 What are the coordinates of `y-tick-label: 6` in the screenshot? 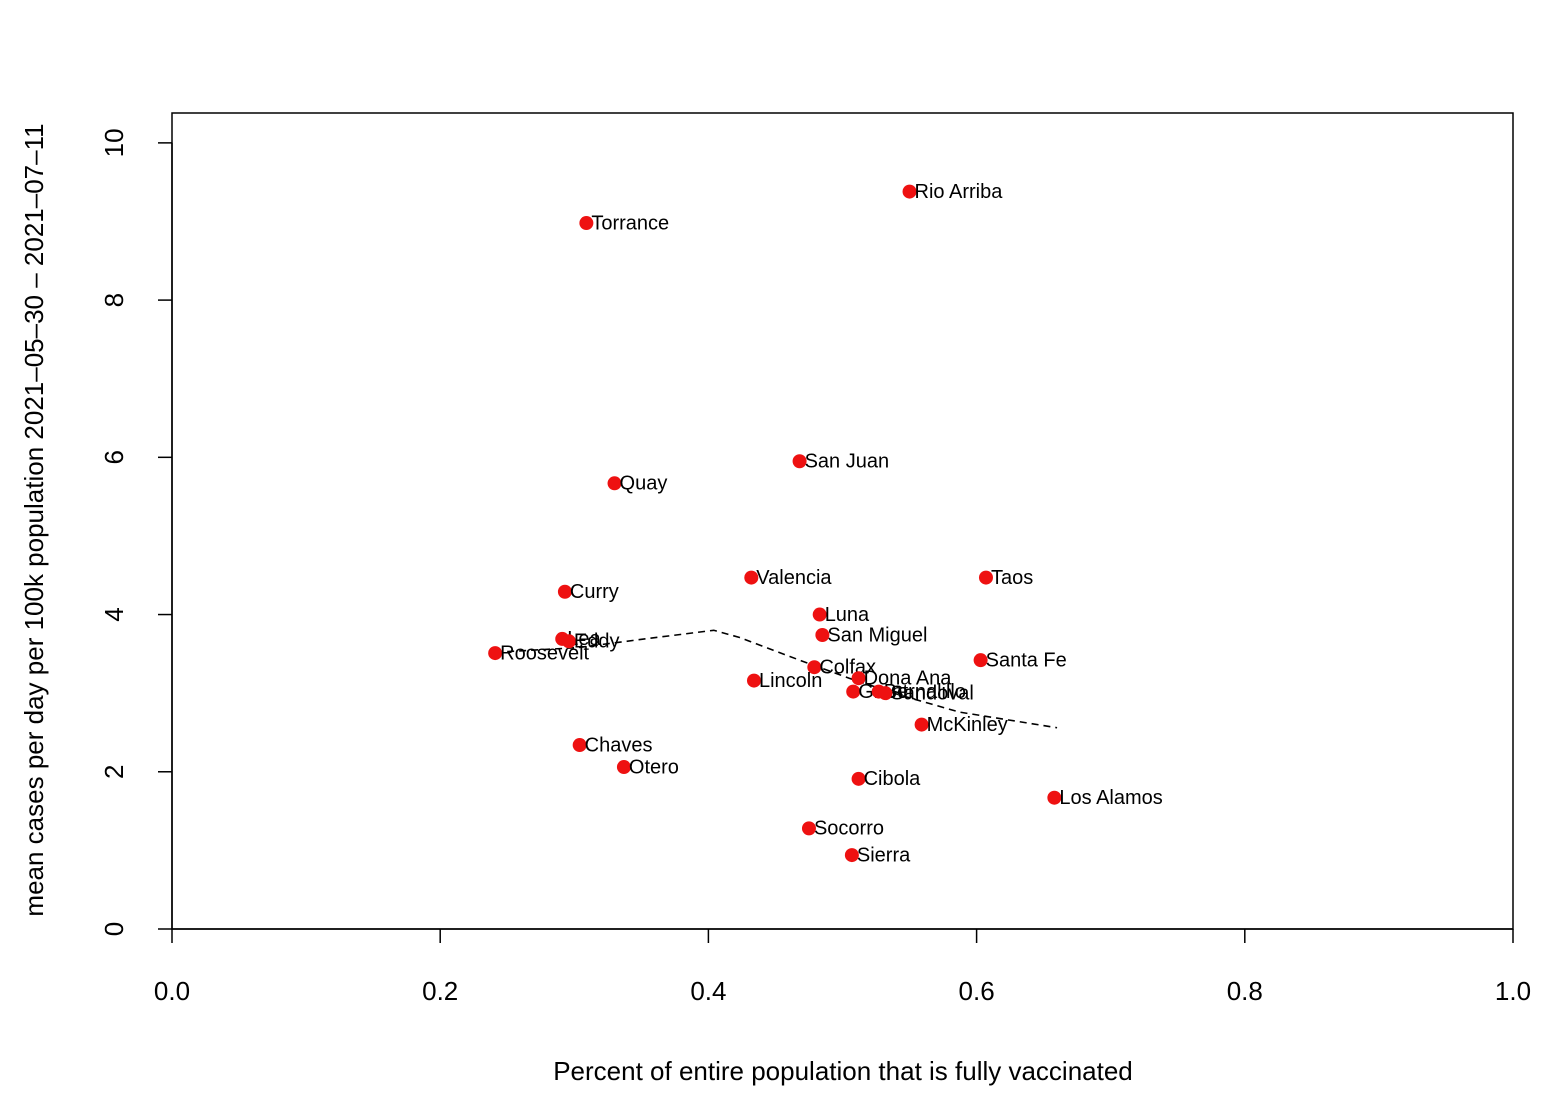 It's located at (114, 457).